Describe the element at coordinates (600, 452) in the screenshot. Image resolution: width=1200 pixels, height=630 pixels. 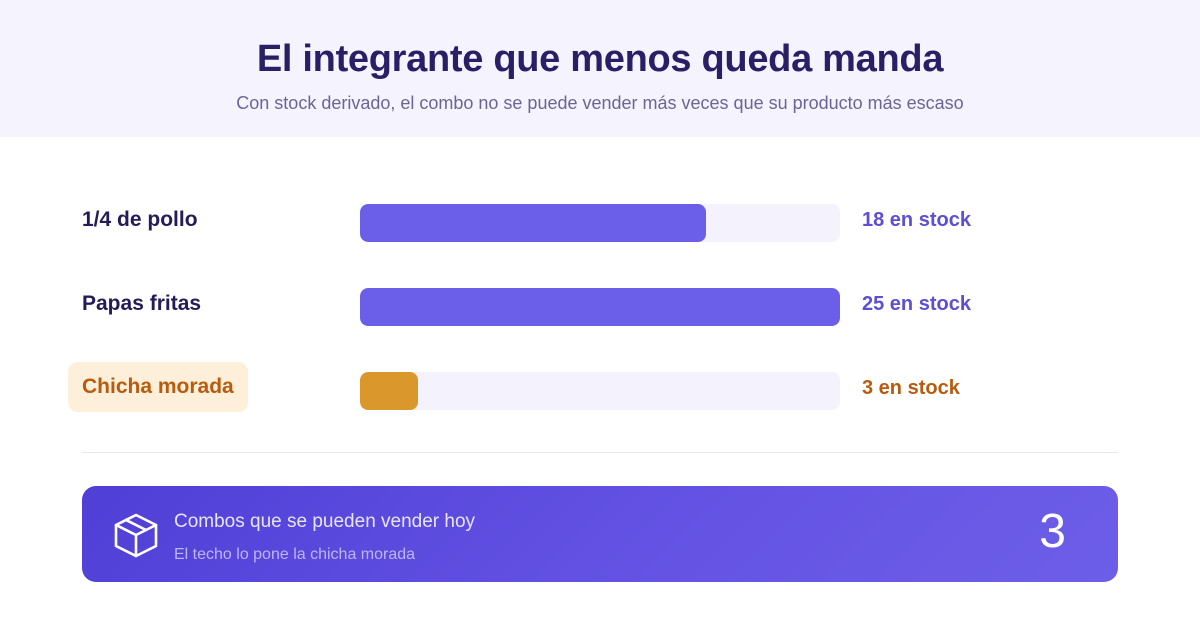
I see `divider` at that location.